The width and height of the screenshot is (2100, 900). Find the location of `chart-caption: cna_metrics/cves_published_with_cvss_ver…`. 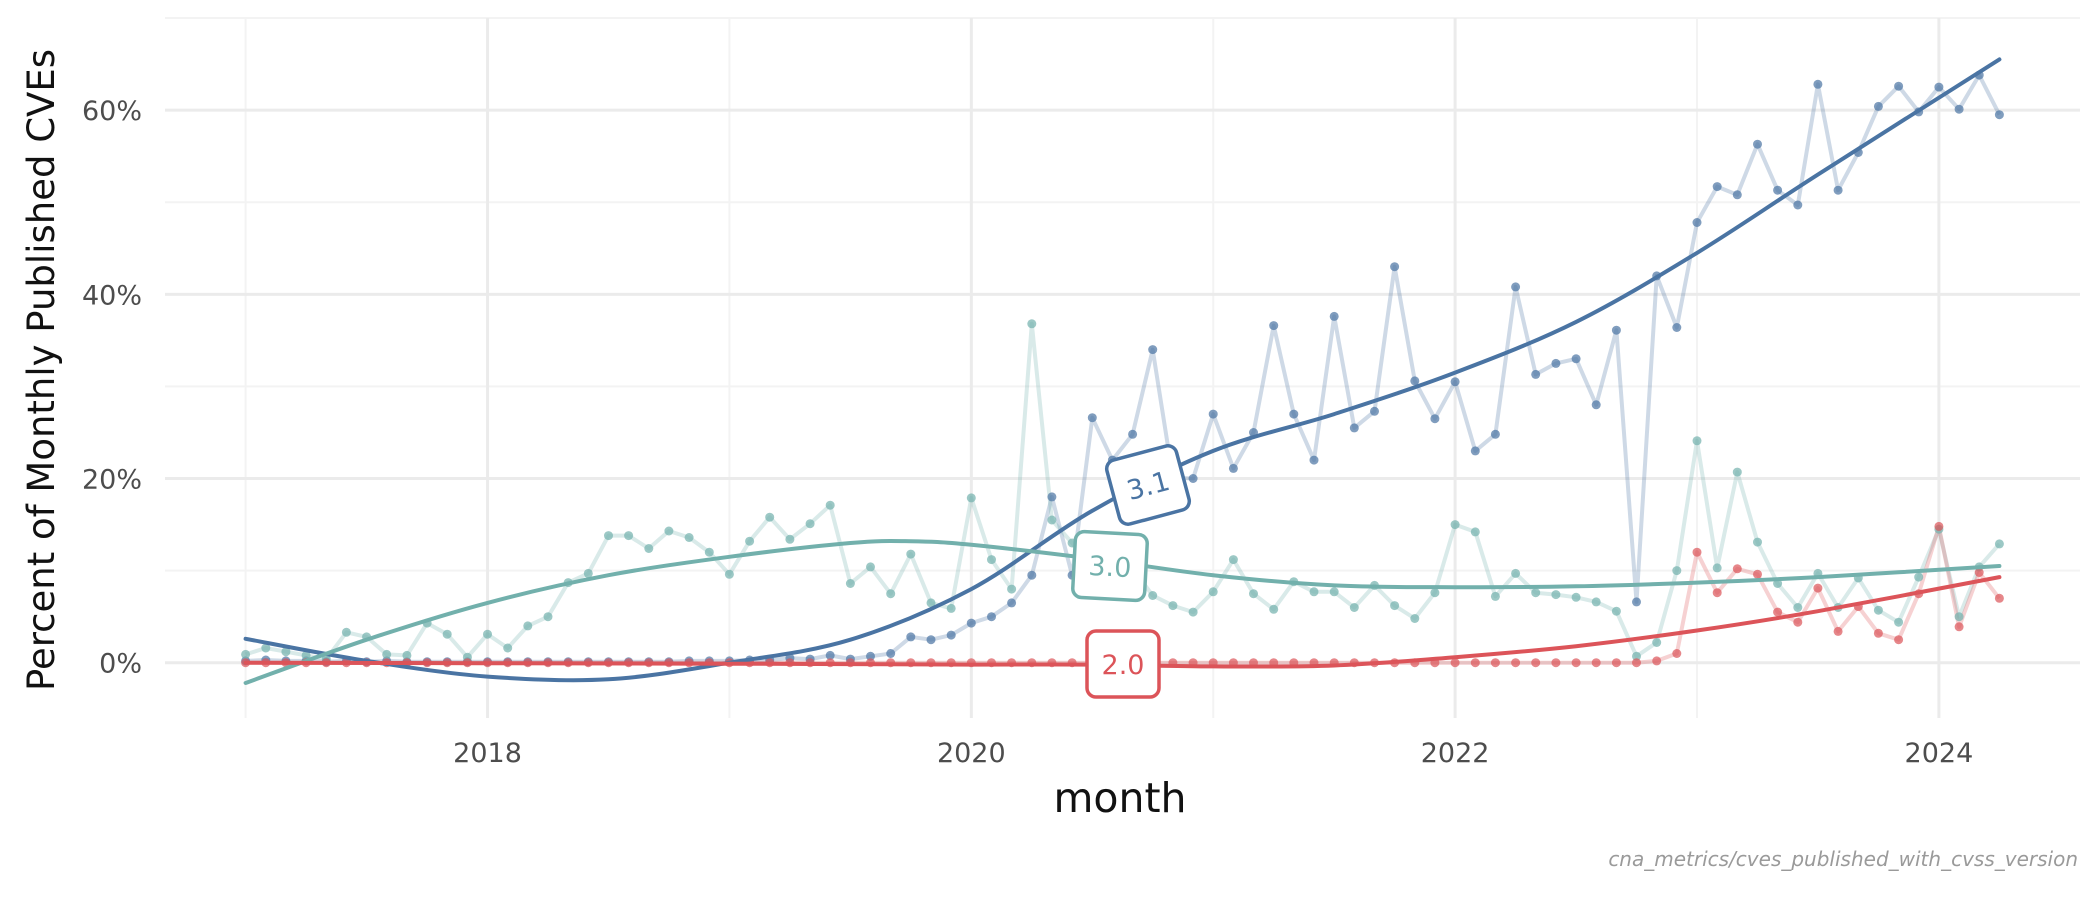

chart-caption: cna_metrics/cves_published_with_cvss_ver… is located at coordinates (1843, 859).